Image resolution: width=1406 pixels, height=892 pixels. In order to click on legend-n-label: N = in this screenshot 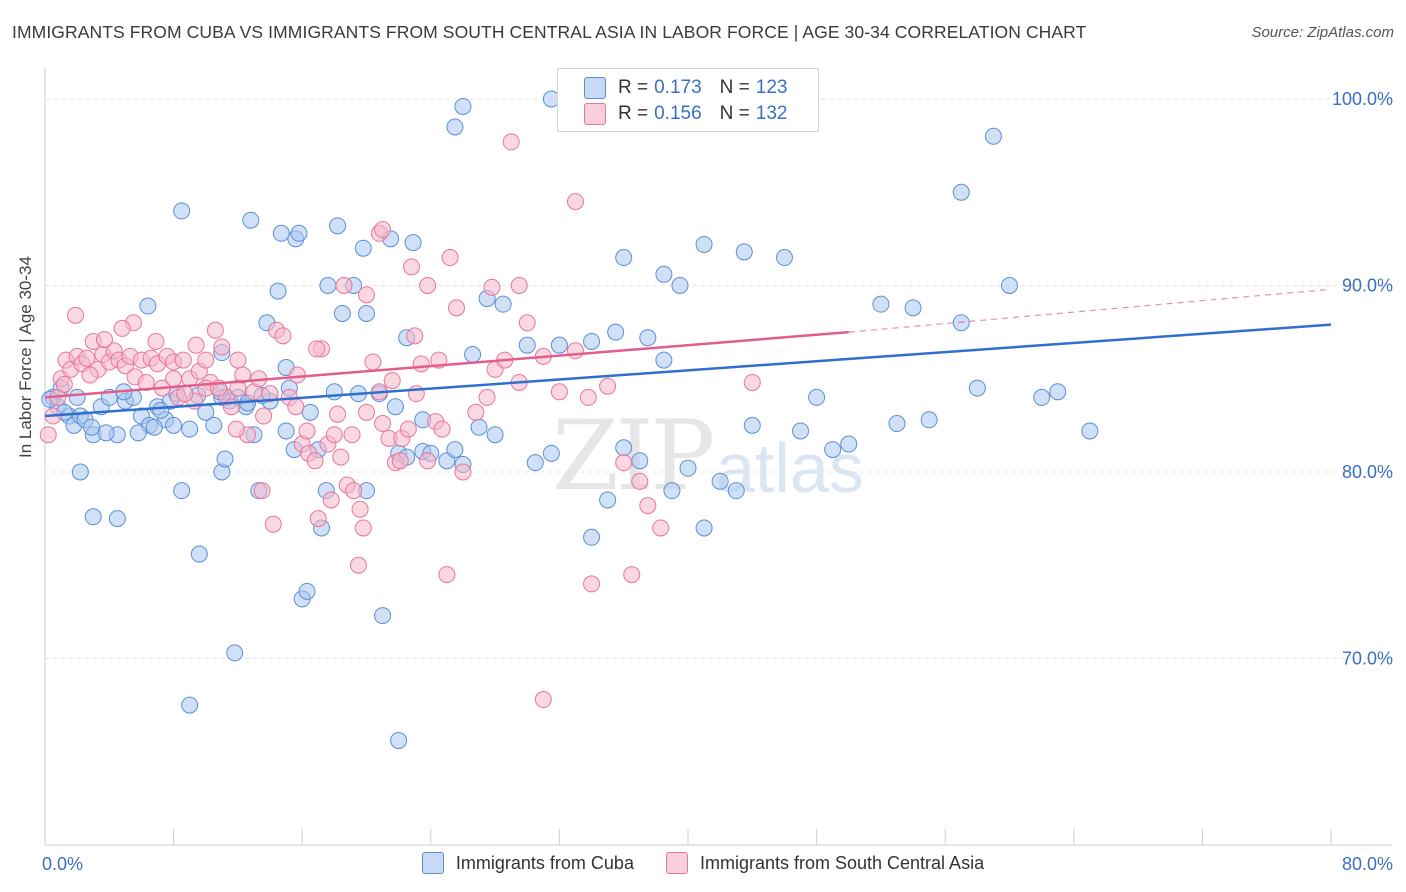, I will do `click(734, 87)`.